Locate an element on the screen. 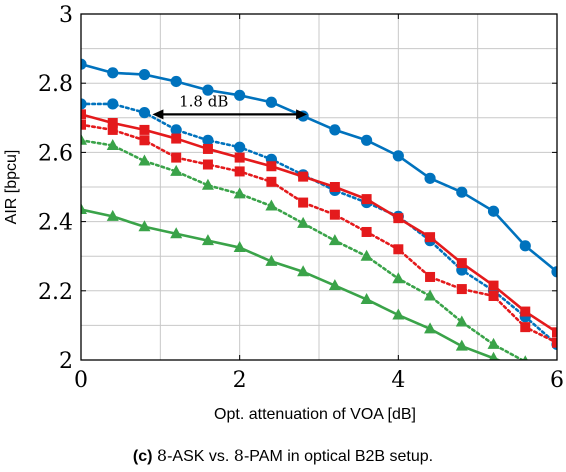  x-tick-label: 6 is located at coordinates (557, 380).